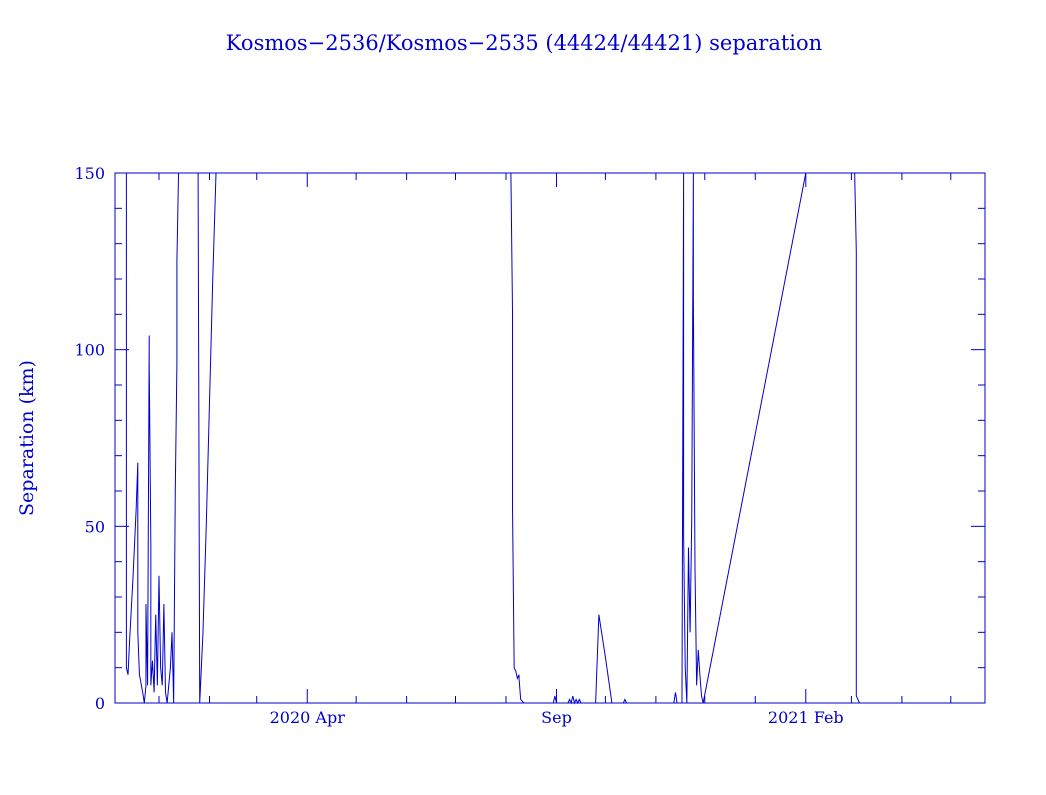 The image size is (1046, 795). What do you see at coordinates (100, 703) in the screenshot?
I see `y-tick-label: 0` at bounding box center [100, 703].